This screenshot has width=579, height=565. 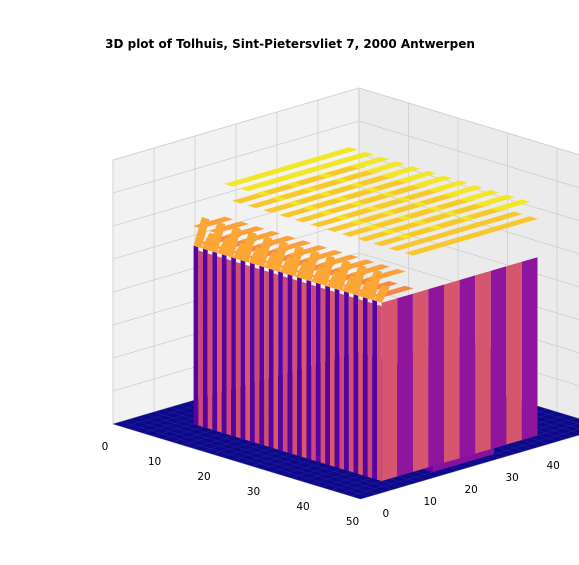 I want to click on x-tick-label: 10, so click(x=154, y=462).